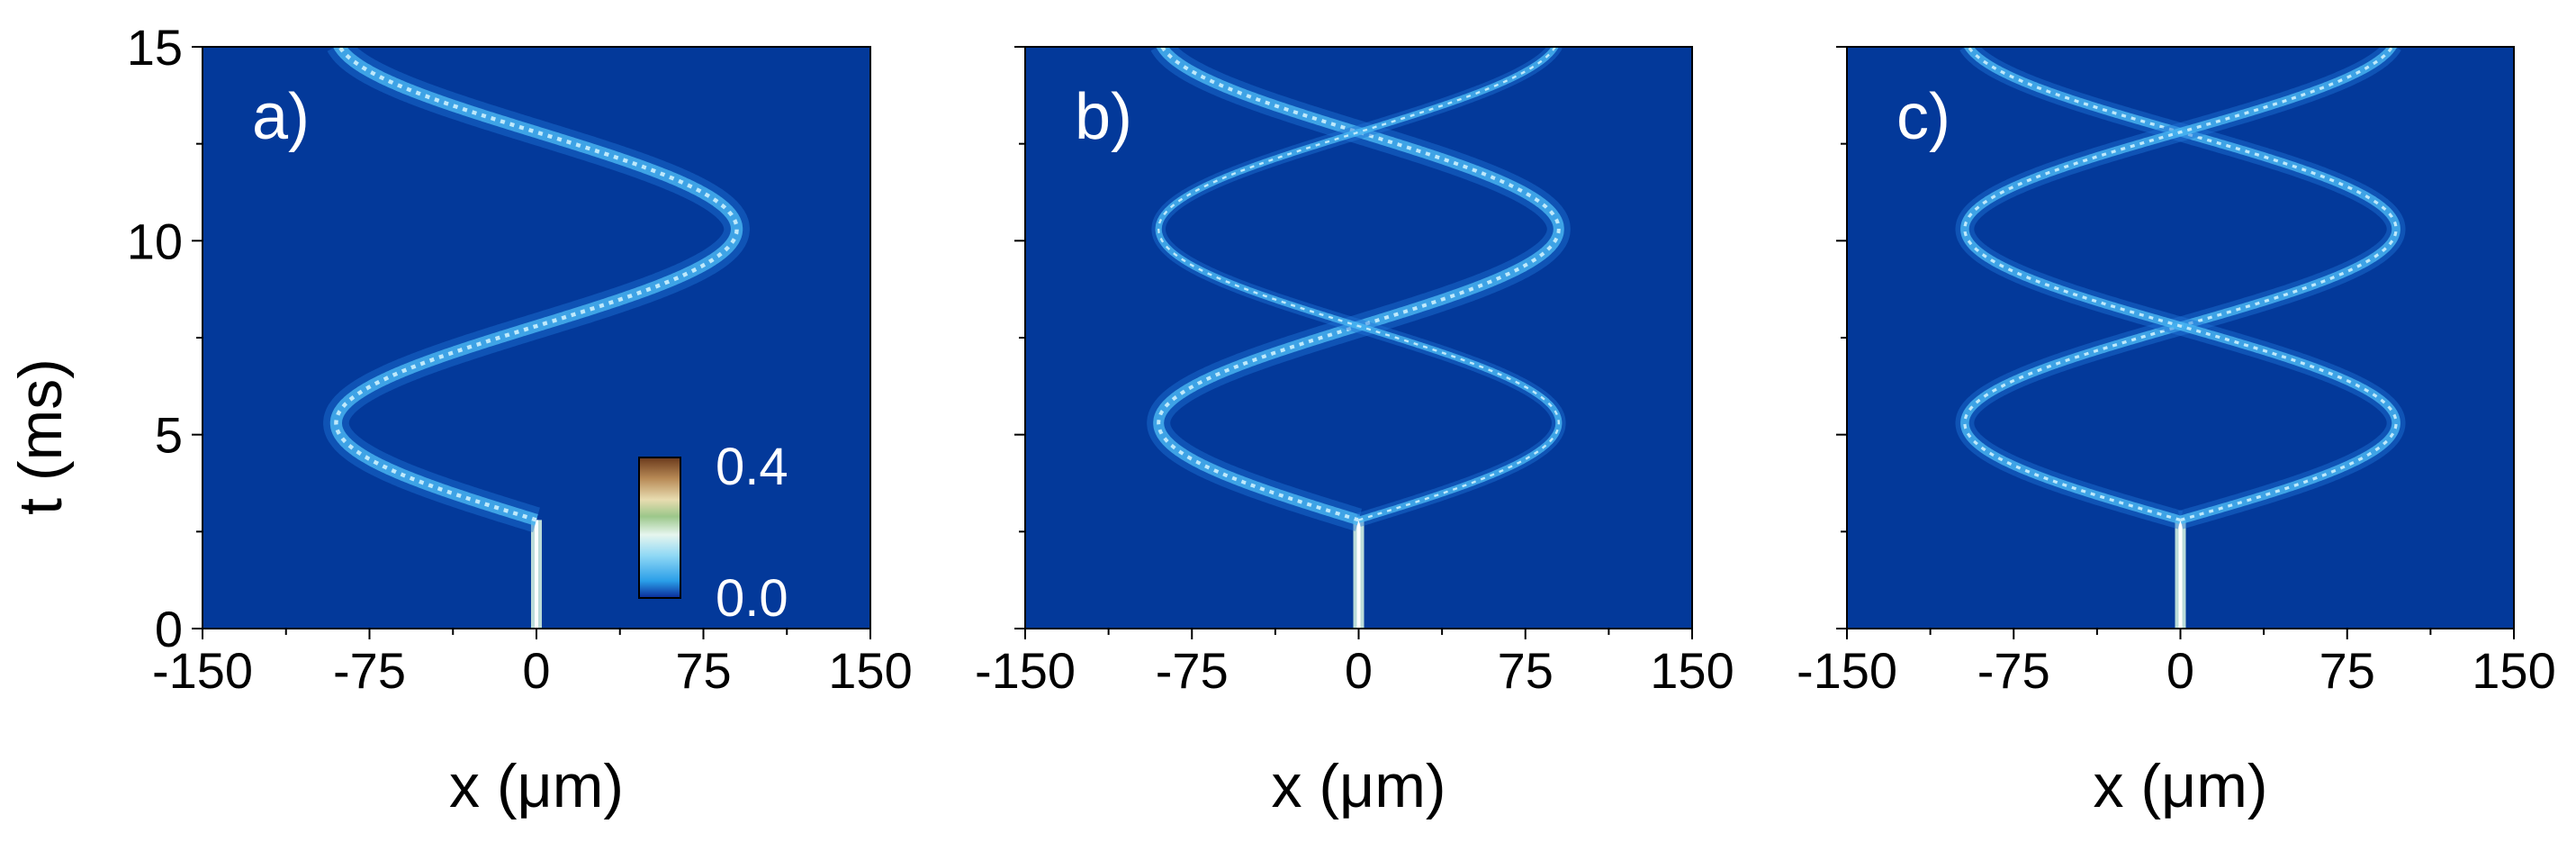  Describe the element at coordinates (752, 467) in the screenshot. I see `colorbar-max-label: 0.4` at that location.